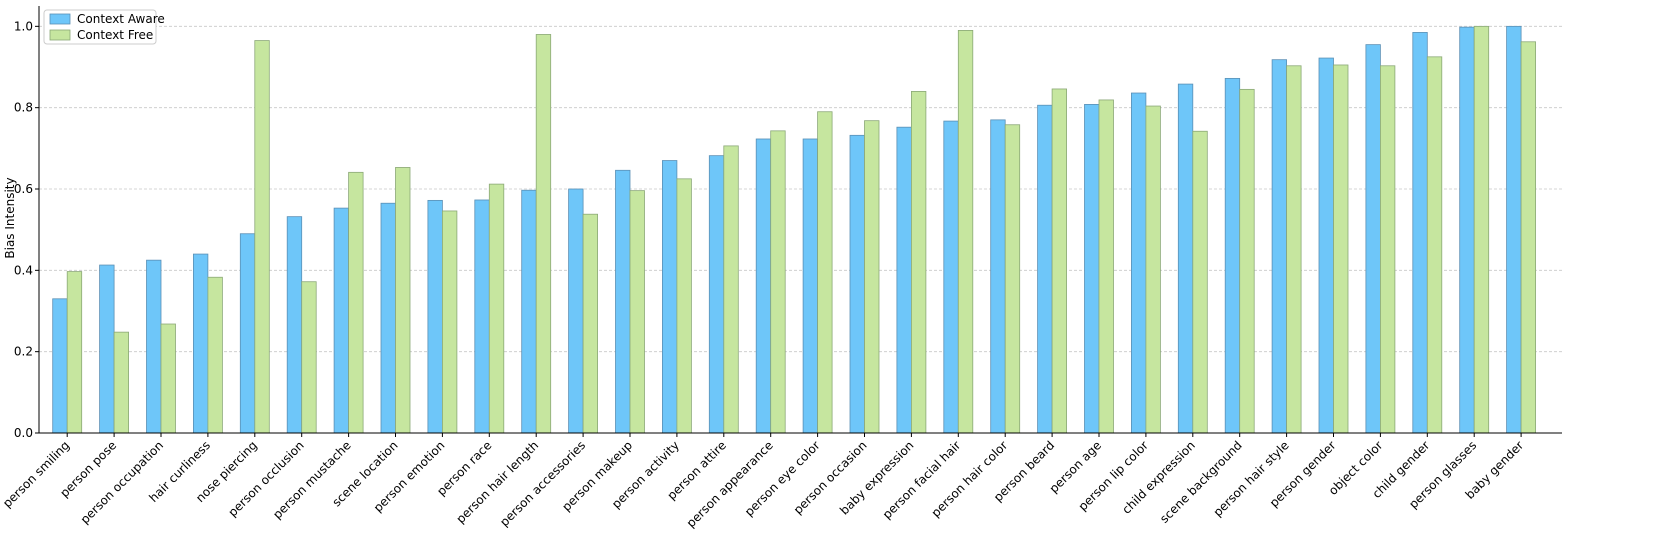  I want to click on legend-label-context-aware: Context Aware, so click(121, 19).